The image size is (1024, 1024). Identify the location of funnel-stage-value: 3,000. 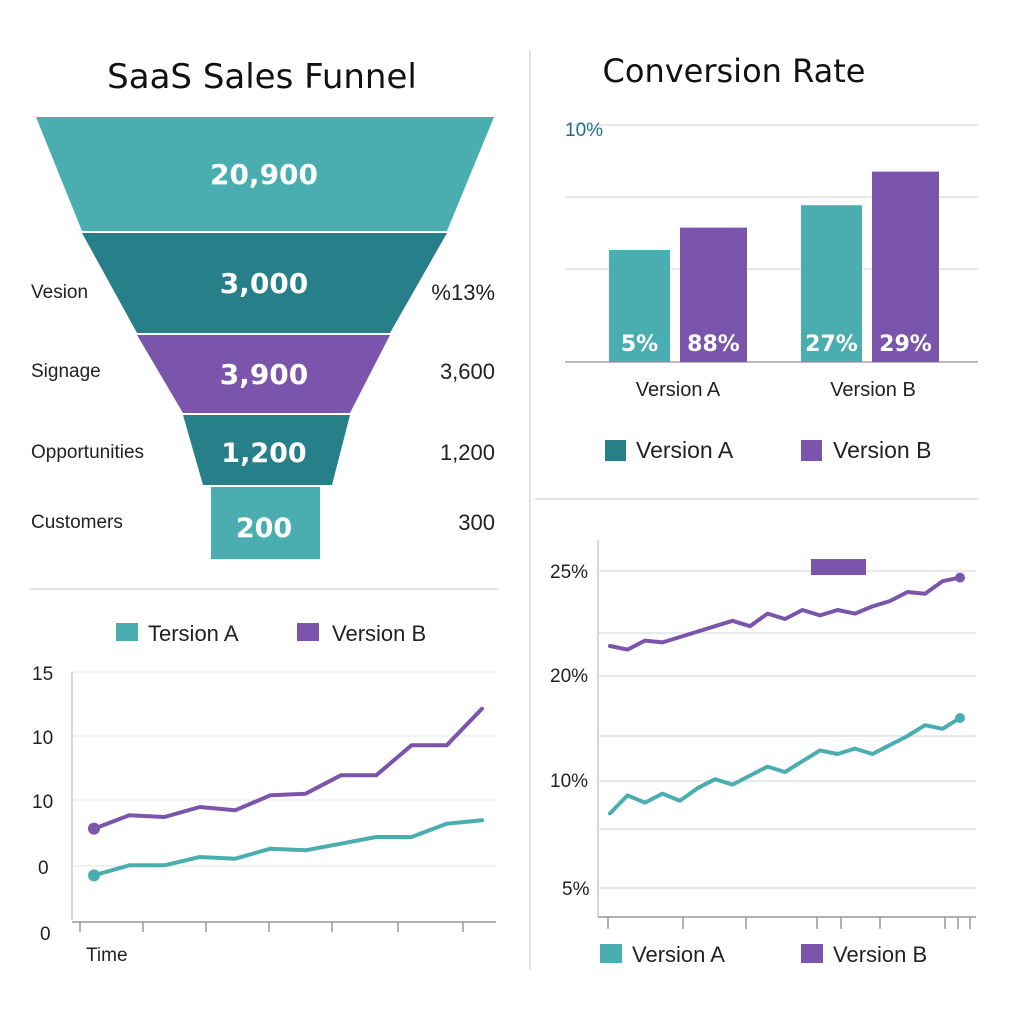
(264, 283).